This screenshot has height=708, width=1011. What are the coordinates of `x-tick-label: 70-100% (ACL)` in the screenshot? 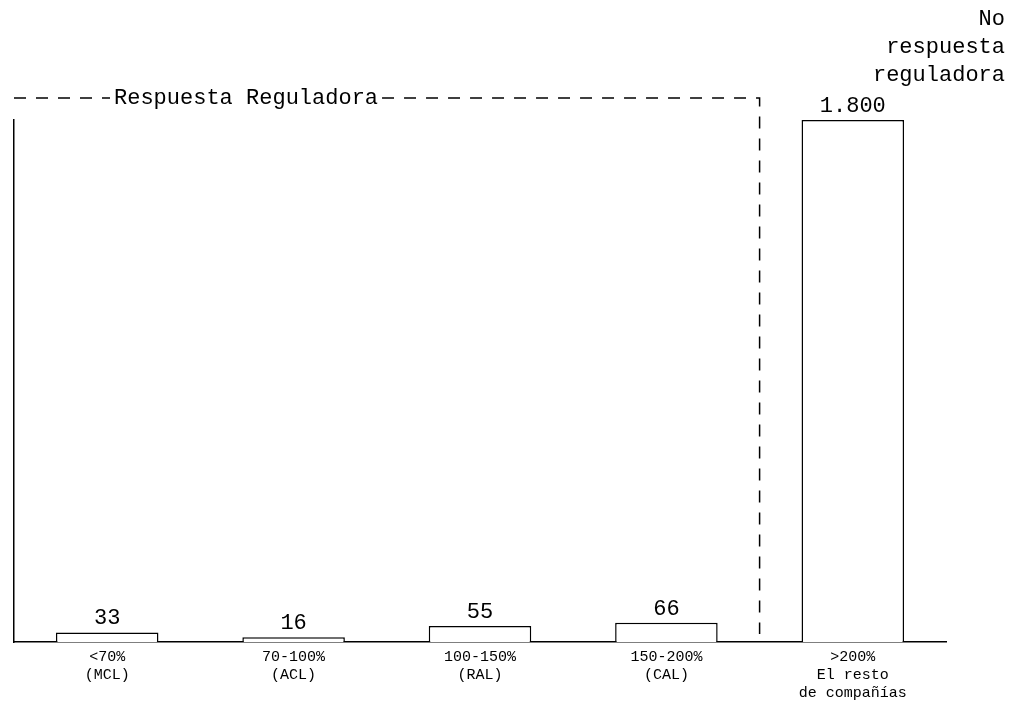 It's located at (294, 666).